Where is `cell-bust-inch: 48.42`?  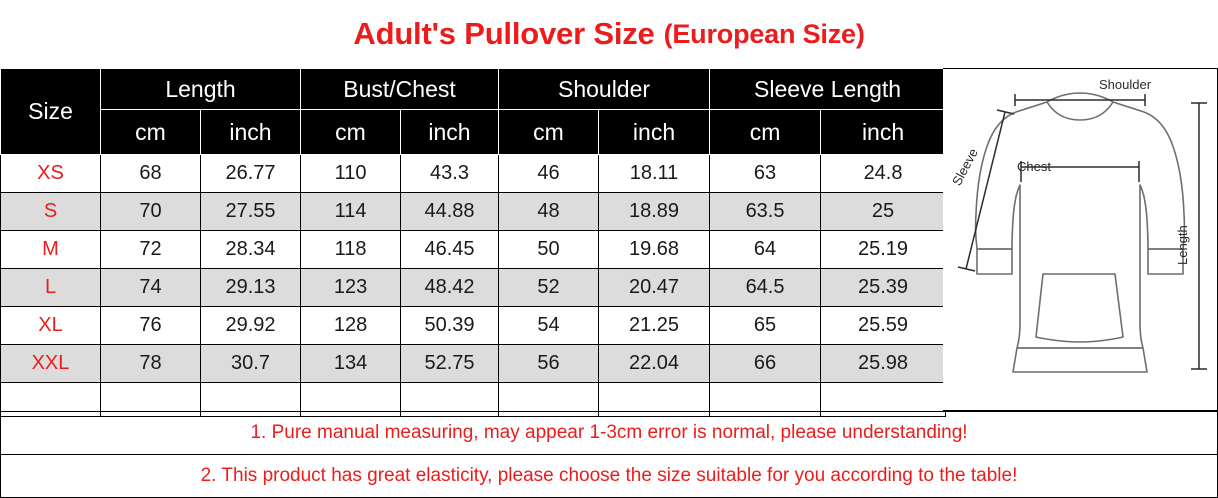
cell-bust-inch: 48.42 is located at coordinates (450, 287).